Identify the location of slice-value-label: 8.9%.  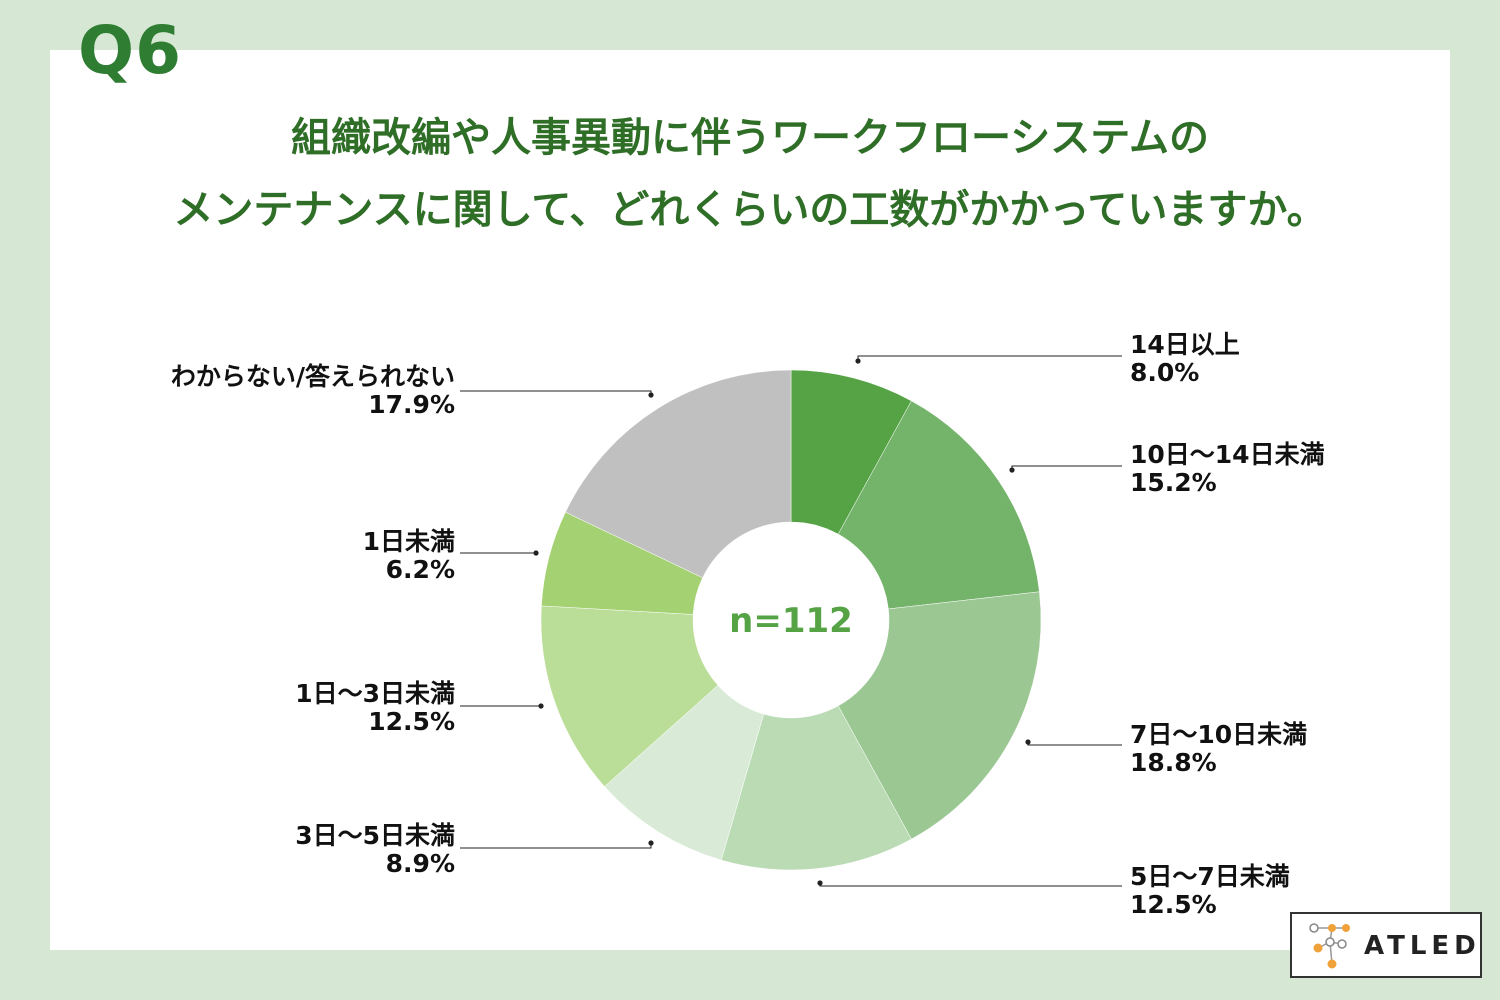
(420, 863).